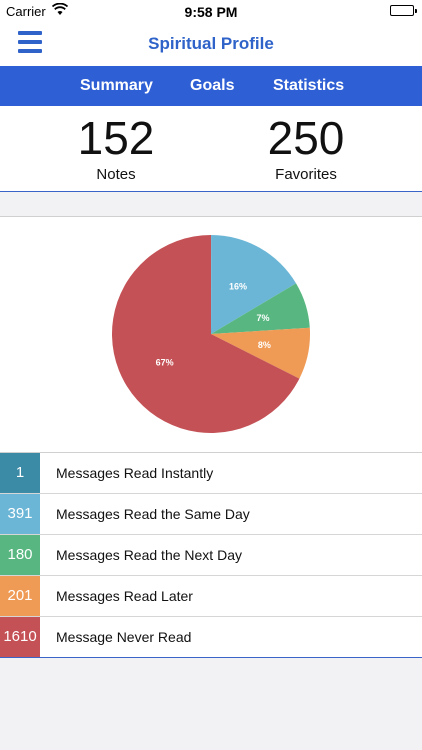  I want to click on hamburger-menu-icon, so click(30, 42).